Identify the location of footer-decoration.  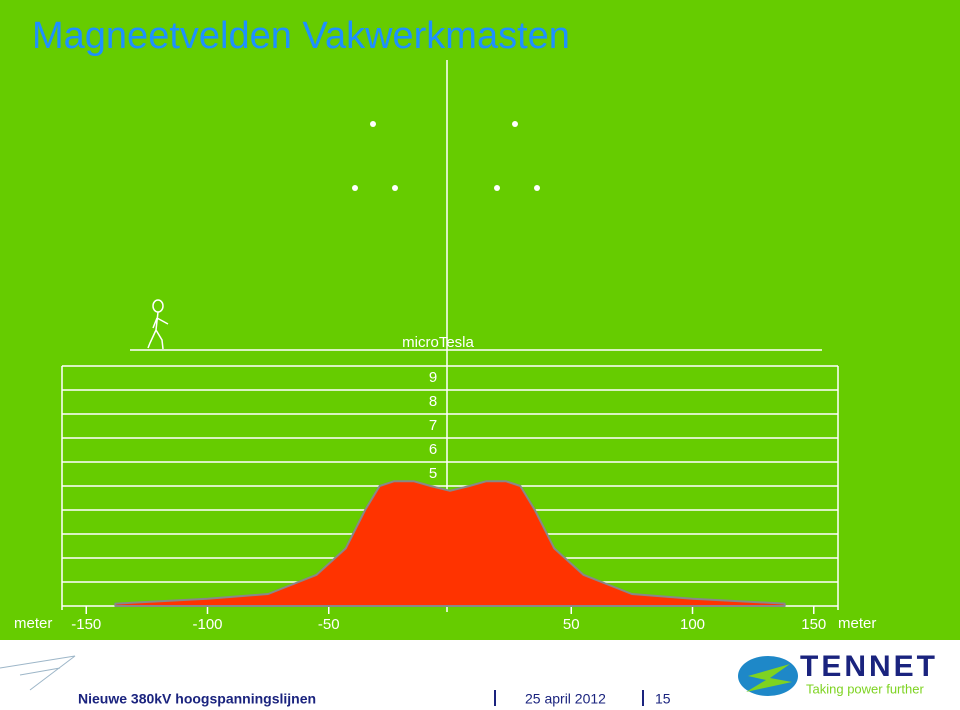
(38, 673).